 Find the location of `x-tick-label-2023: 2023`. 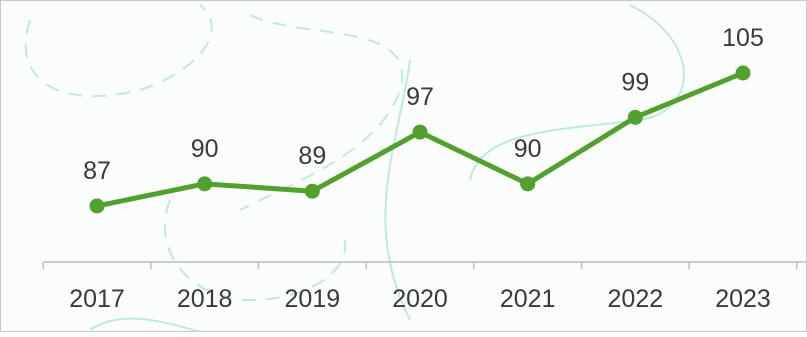

x-tick-label-2023: 2023 is located at coordinates (743, 299).